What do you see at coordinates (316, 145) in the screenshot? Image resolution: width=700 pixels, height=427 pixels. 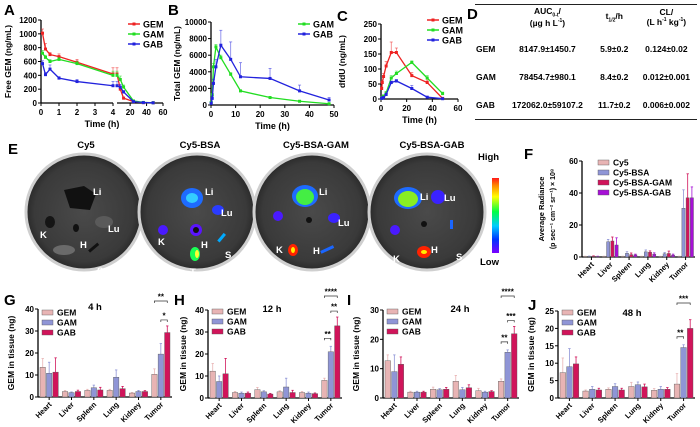 I see `dish-title-cy5-bsa-gam: Cy5-BSA-GAM` at bounding box center [316, 145].